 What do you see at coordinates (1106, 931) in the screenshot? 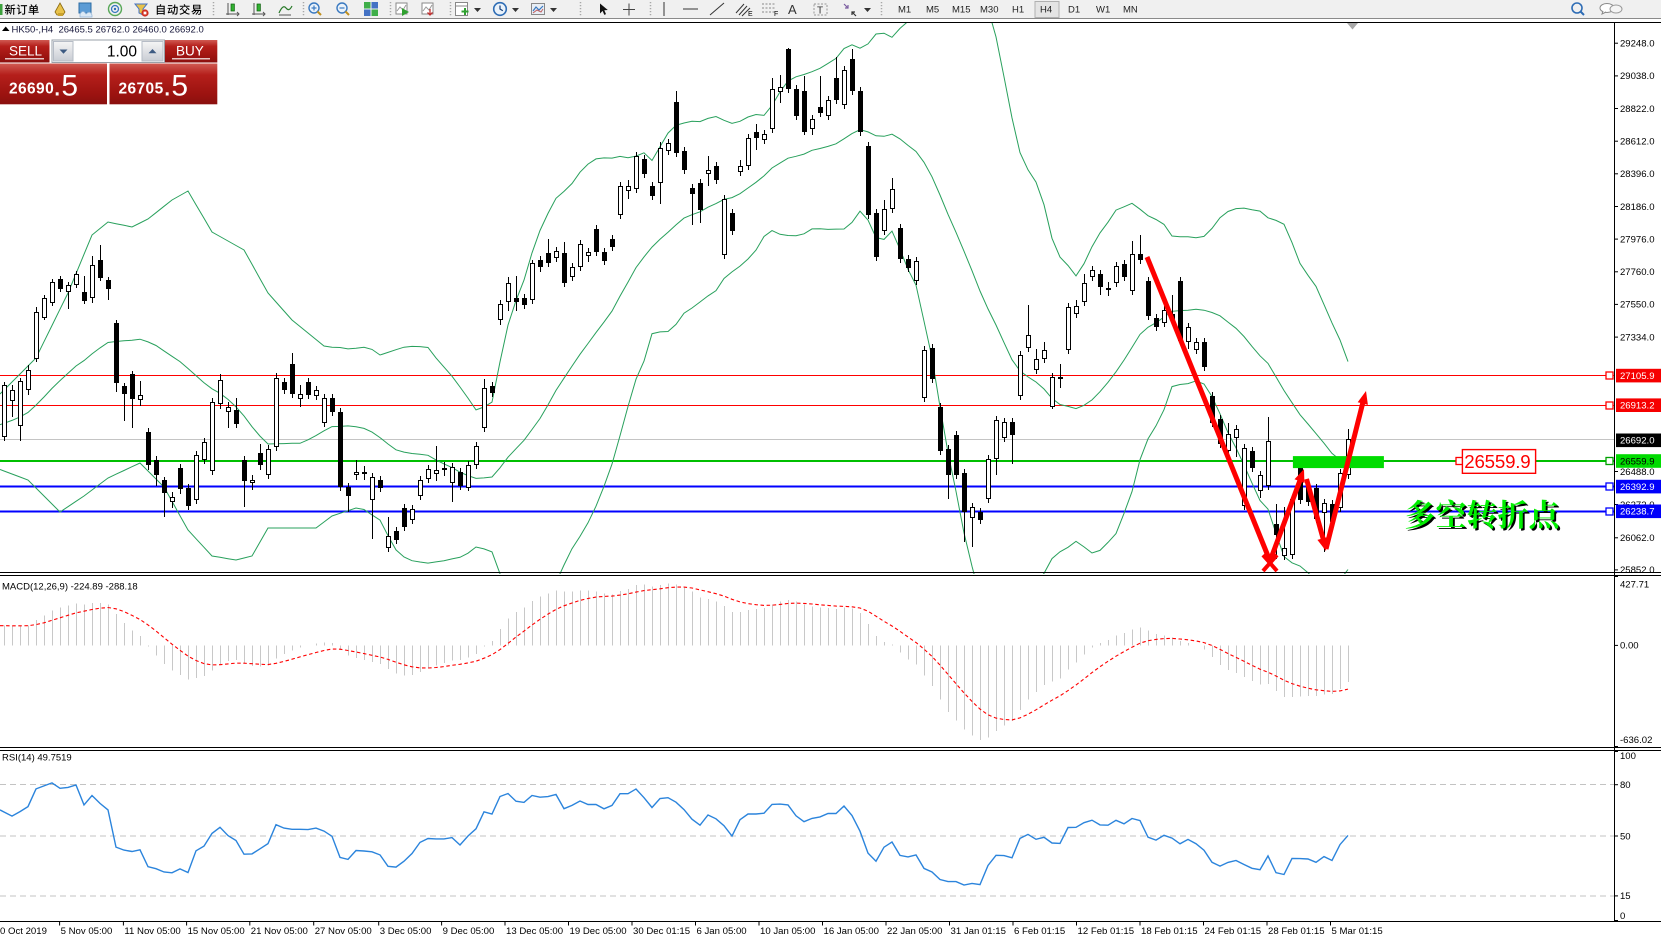
I see `svg-text: 12 Feb 01:15` at bounding box center [1106, 931].